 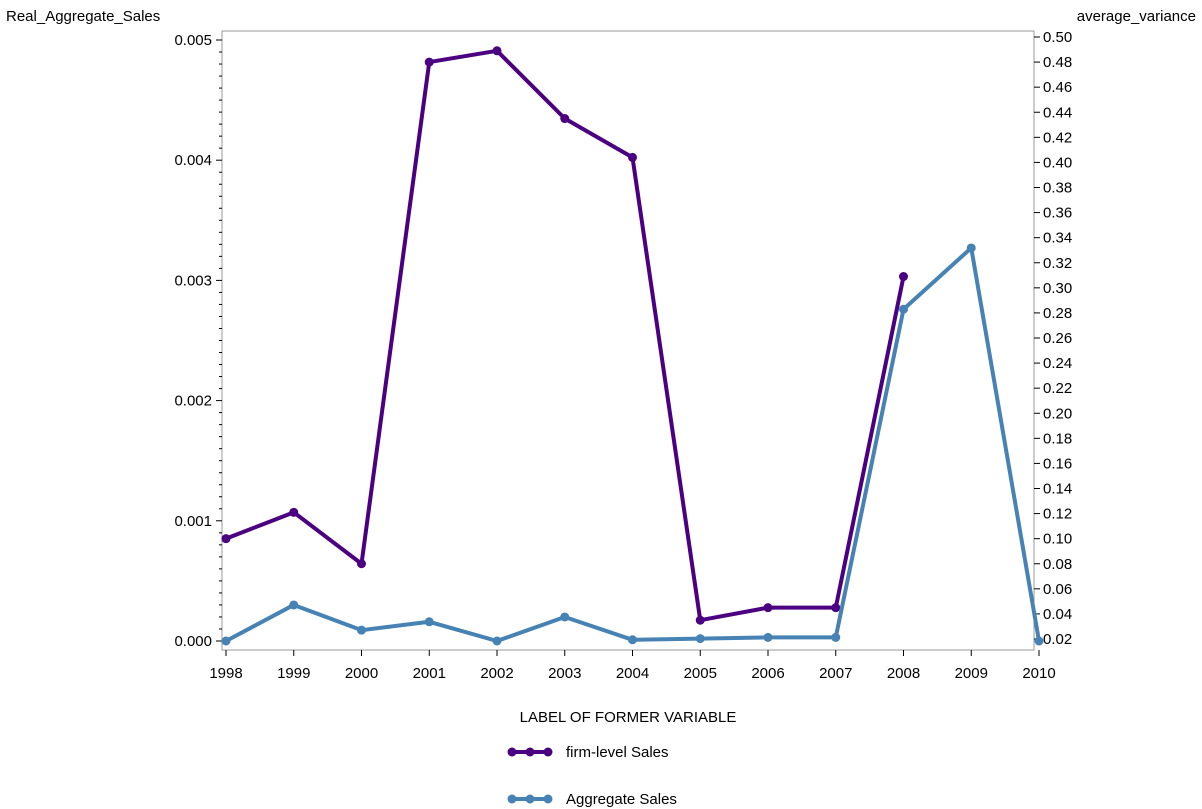 I want to click on x-axis-tick-label: 2008, so click(x=903, y=673).